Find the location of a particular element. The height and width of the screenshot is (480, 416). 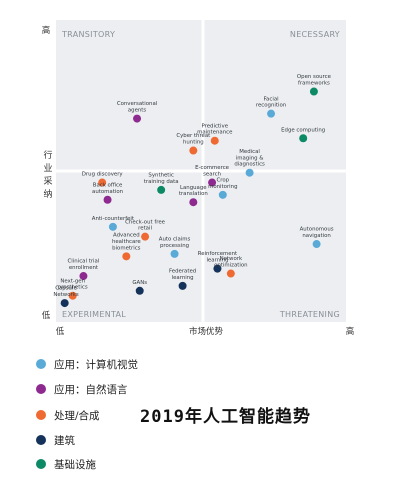

point-clinical-trial-enrollment is located at coordinates (83, 276).